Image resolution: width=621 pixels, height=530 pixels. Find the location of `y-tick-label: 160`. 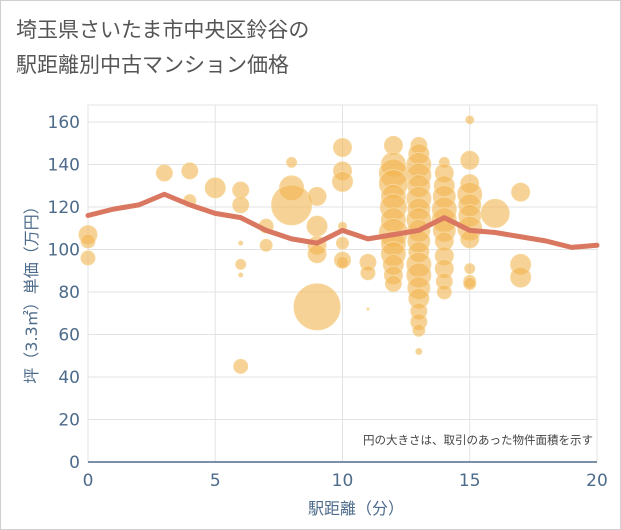

y-tick-label: 160 is located at coordinates (64, 123).